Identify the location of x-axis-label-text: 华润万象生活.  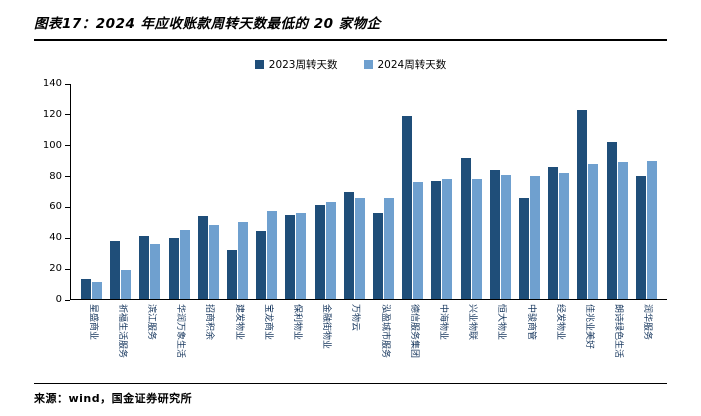
(180, 331).